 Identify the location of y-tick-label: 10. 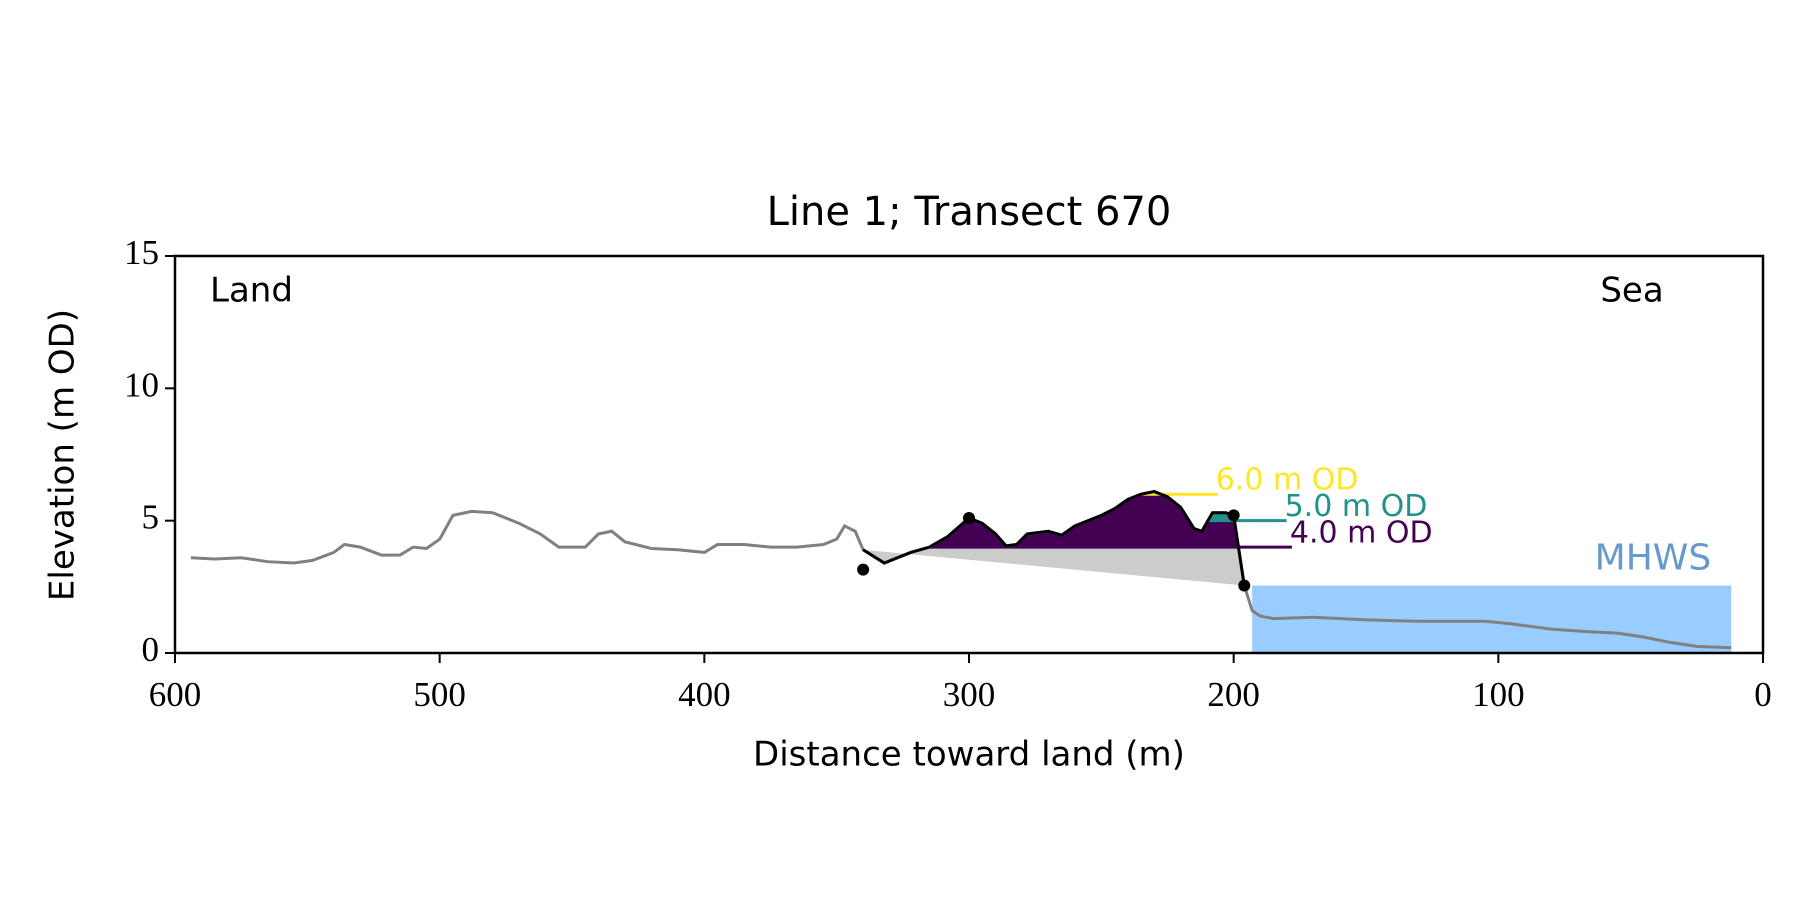
(141, 384).